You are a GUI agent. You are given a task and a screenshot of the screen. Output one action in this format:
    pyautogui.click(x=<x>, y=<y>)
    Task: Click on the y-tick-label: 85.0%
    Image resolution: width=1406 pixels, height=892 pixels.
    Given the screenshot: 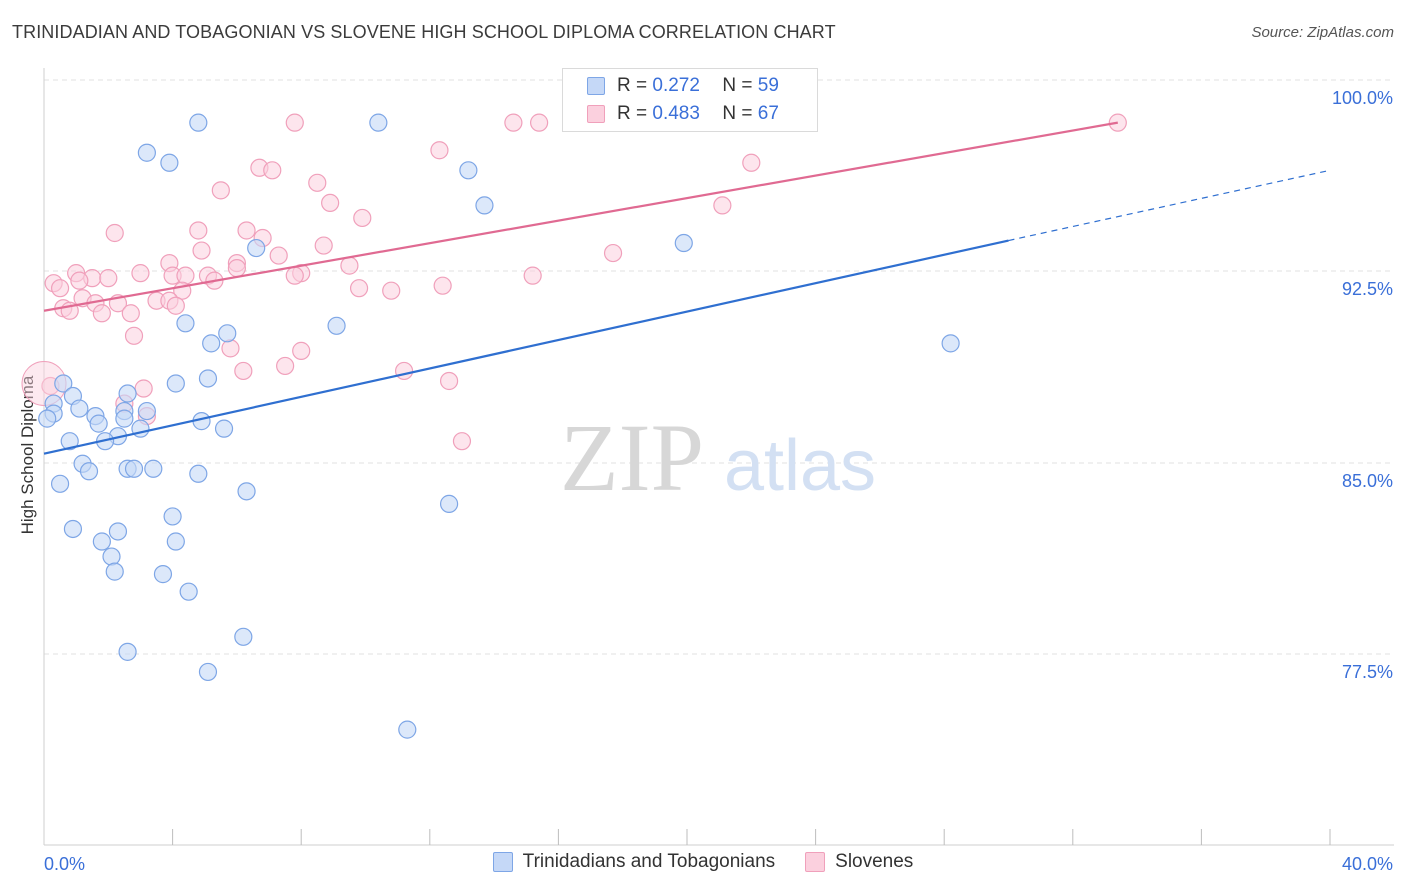 What is the action you would take?
    pyautogui.click(x=1367, y=481)
    